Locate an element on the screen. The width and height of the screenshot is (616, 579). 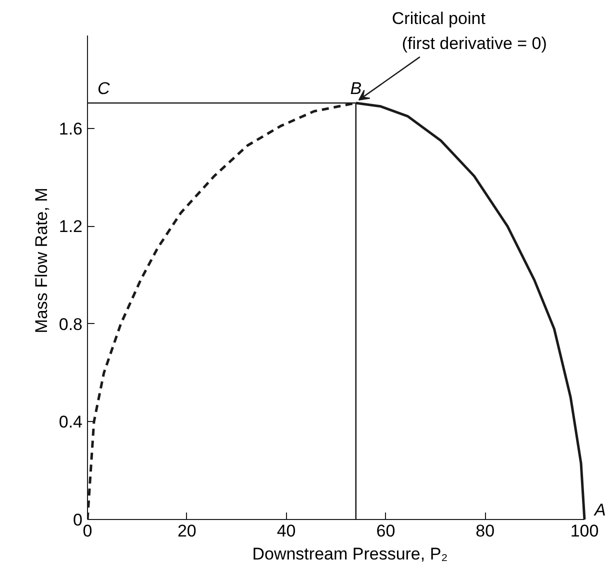
x-axis-title: Downstream Pressure, P₂ is located at coordinates (350, 554).